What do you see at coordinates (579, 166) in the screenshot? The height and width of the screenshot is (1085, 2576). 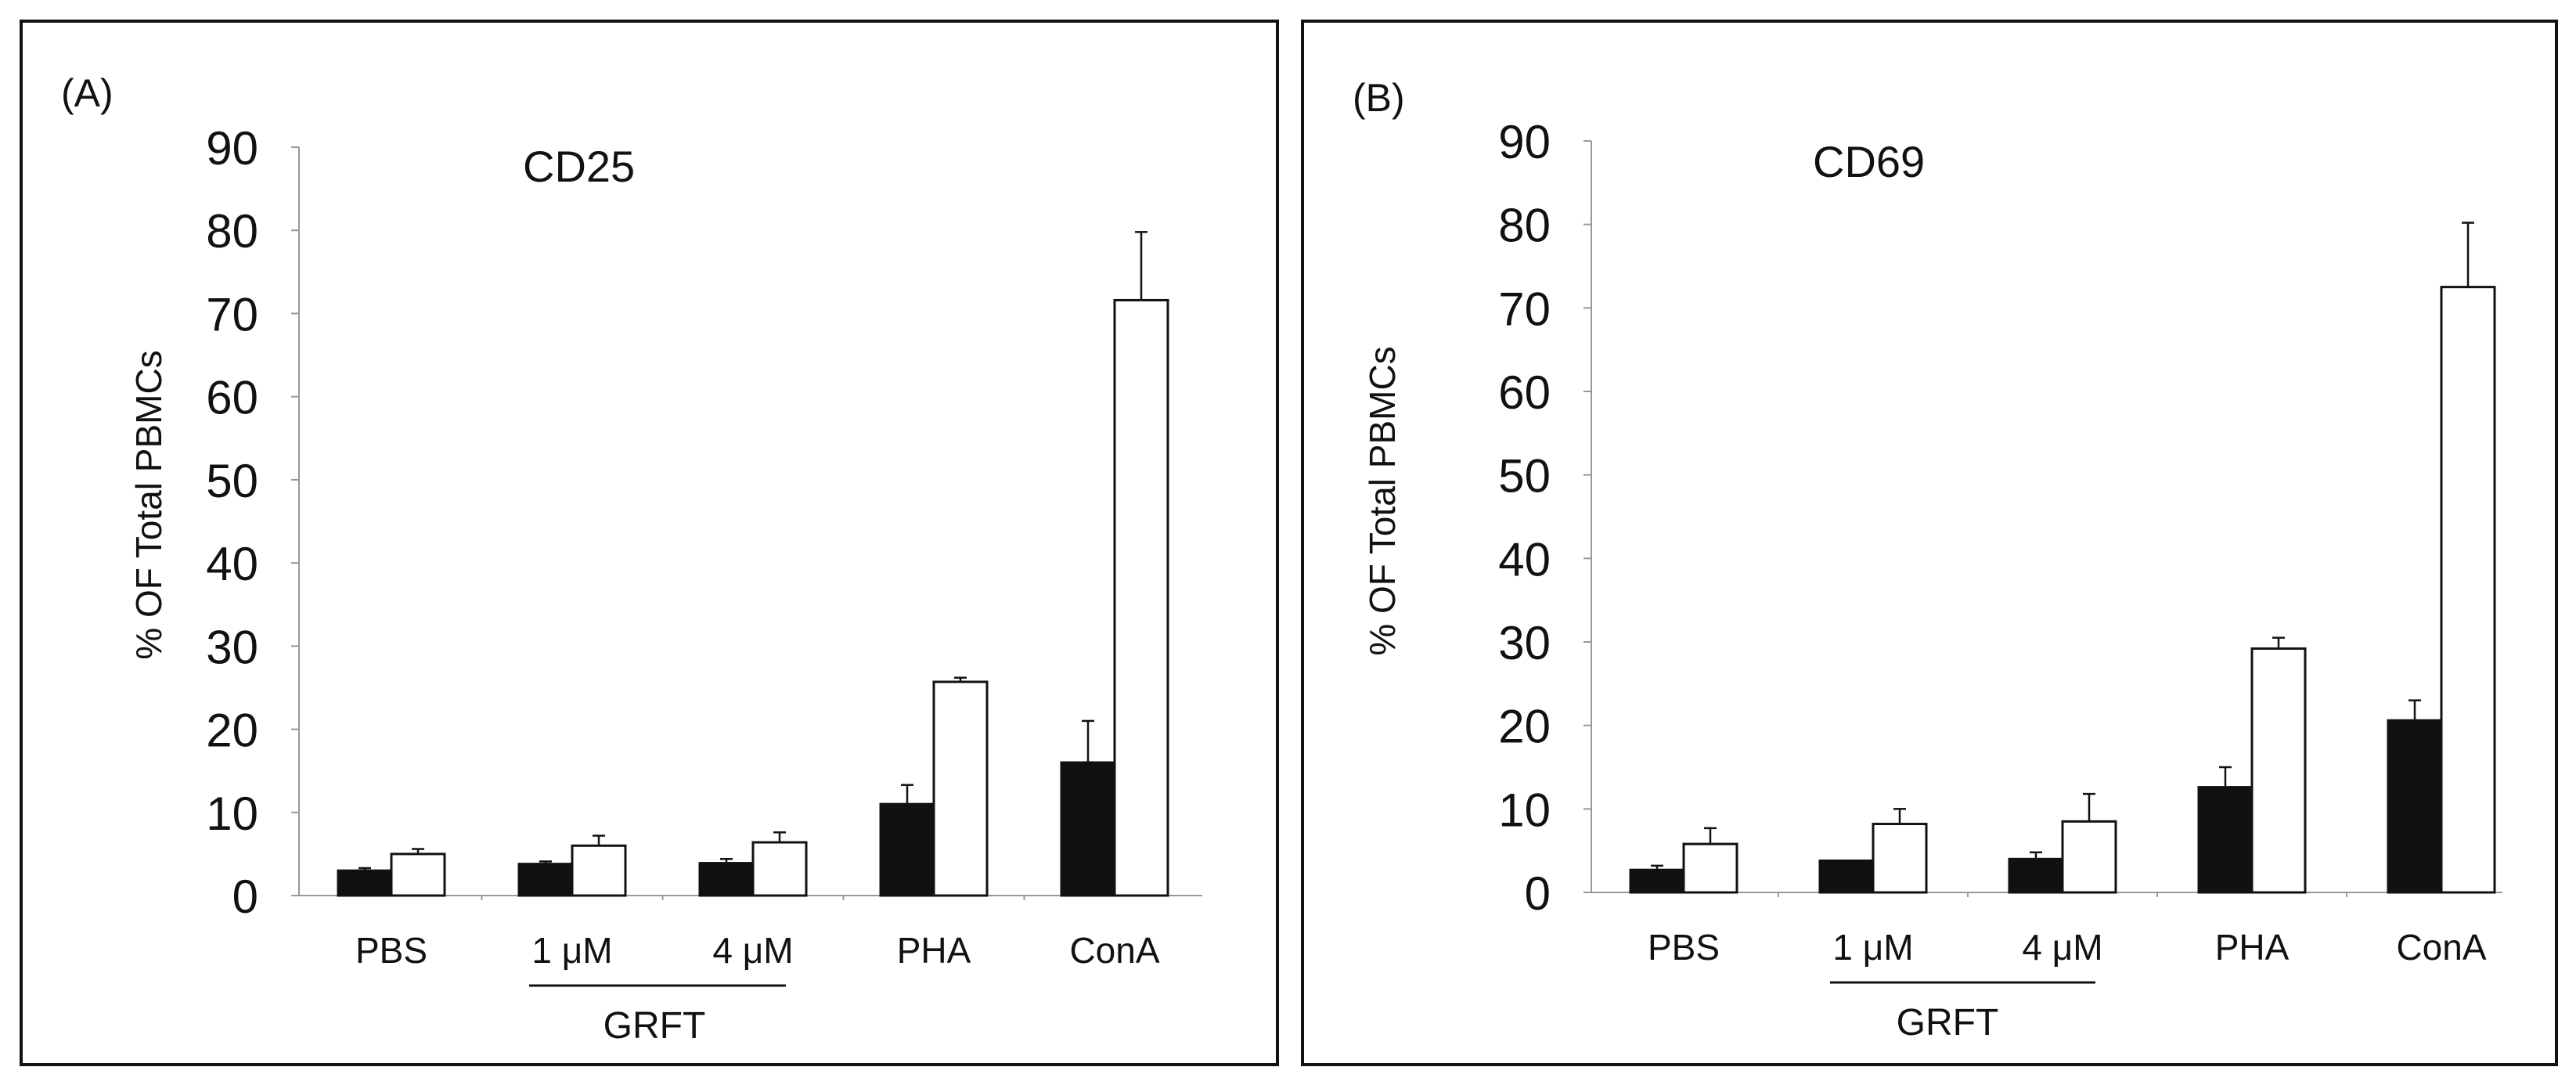 I see `chart-title: CD25` at bounding box center [579, 166].